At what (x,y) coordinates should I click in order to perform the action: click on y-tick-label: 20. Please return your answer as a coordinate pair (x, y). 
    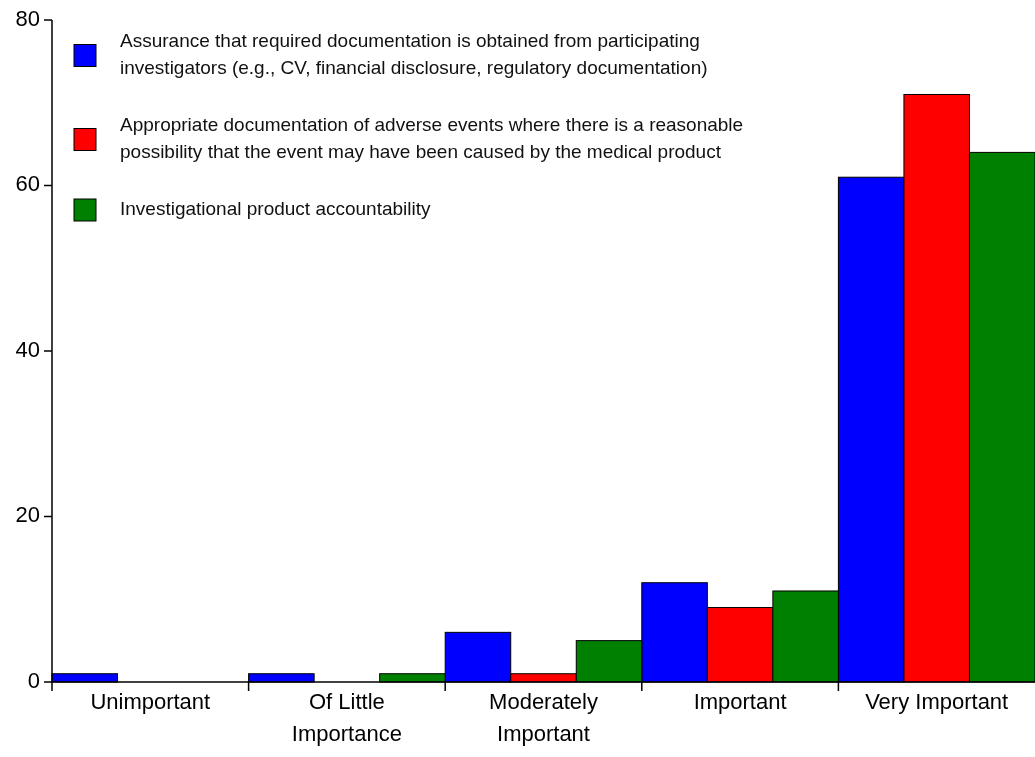
    Looking at the image, I should click on (27, 515).